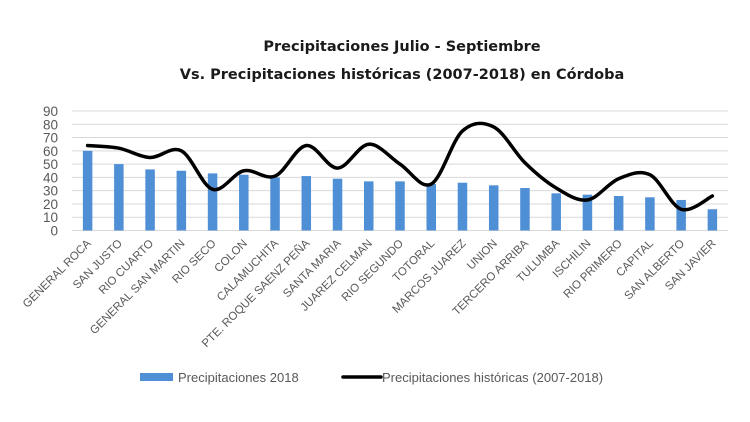 The height and width of the screenshot is (422, 750). I want to click on y-tick-label: 20, so click(50, 204).